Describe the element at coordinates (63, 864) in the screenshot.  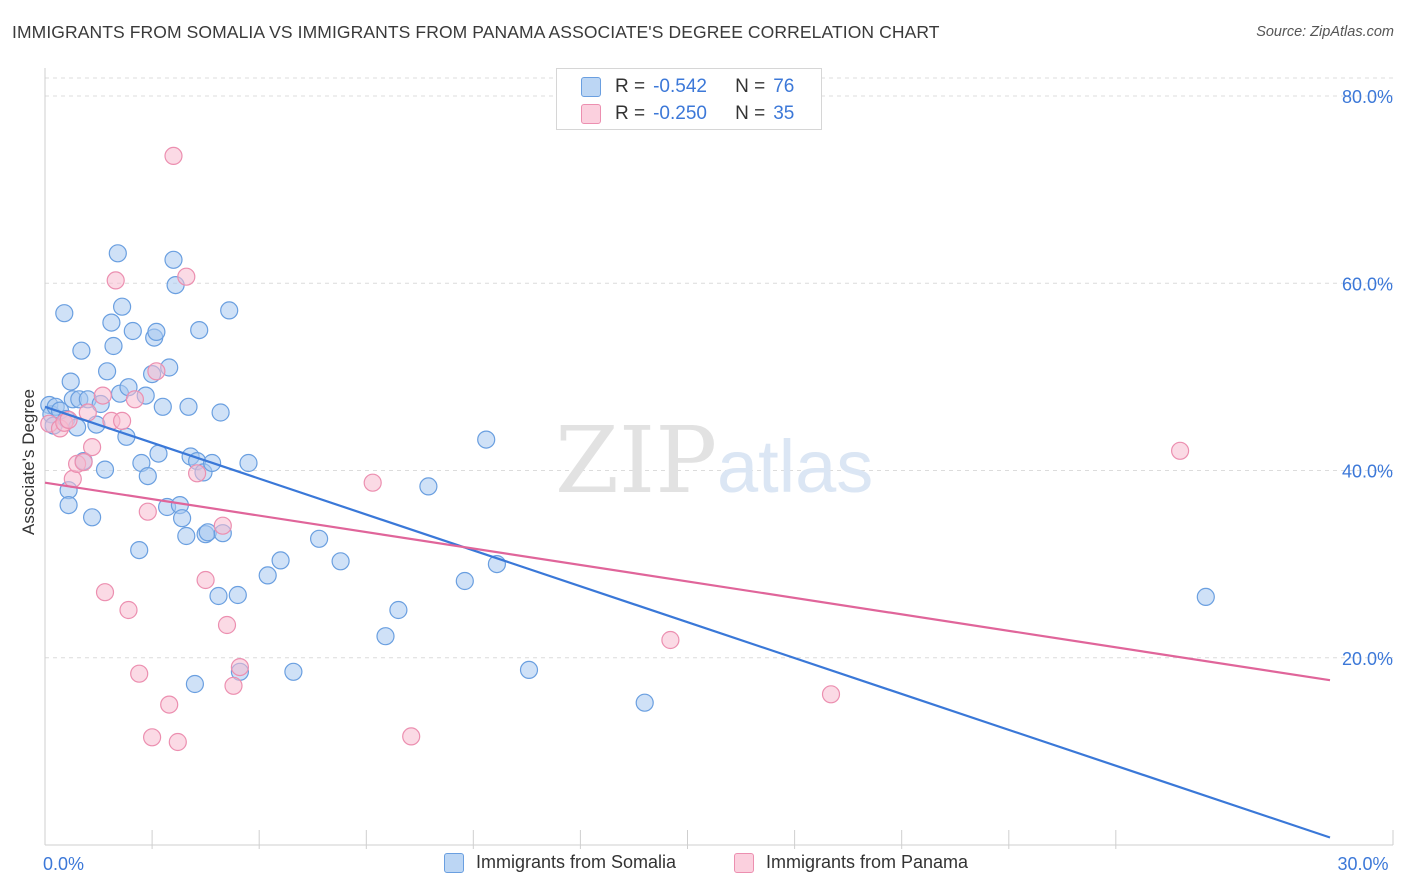
I see `x-tick-label-0: 0.0%` at that location.